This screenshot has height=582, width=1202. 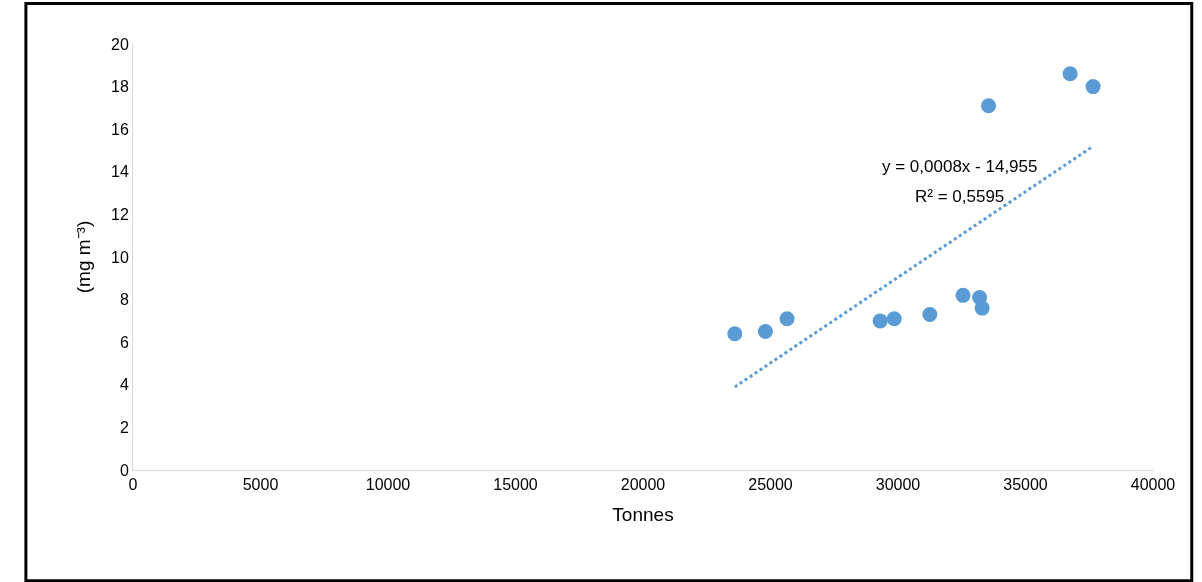 What do you see at coordinates (898, 485) in the screenshot?
I see `x-tick-label: 30000` at bounding box center [898, 485].